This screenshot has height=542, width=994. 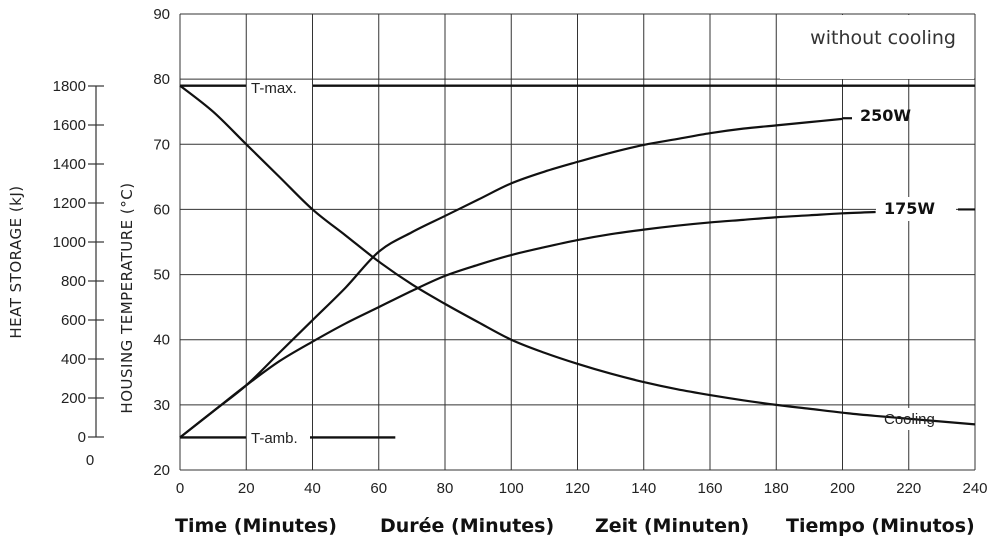 What do you see at coordinates (885, 115) in the screenshot?
I see `series-label-250w: 250W` at bounding box center [885, 115].